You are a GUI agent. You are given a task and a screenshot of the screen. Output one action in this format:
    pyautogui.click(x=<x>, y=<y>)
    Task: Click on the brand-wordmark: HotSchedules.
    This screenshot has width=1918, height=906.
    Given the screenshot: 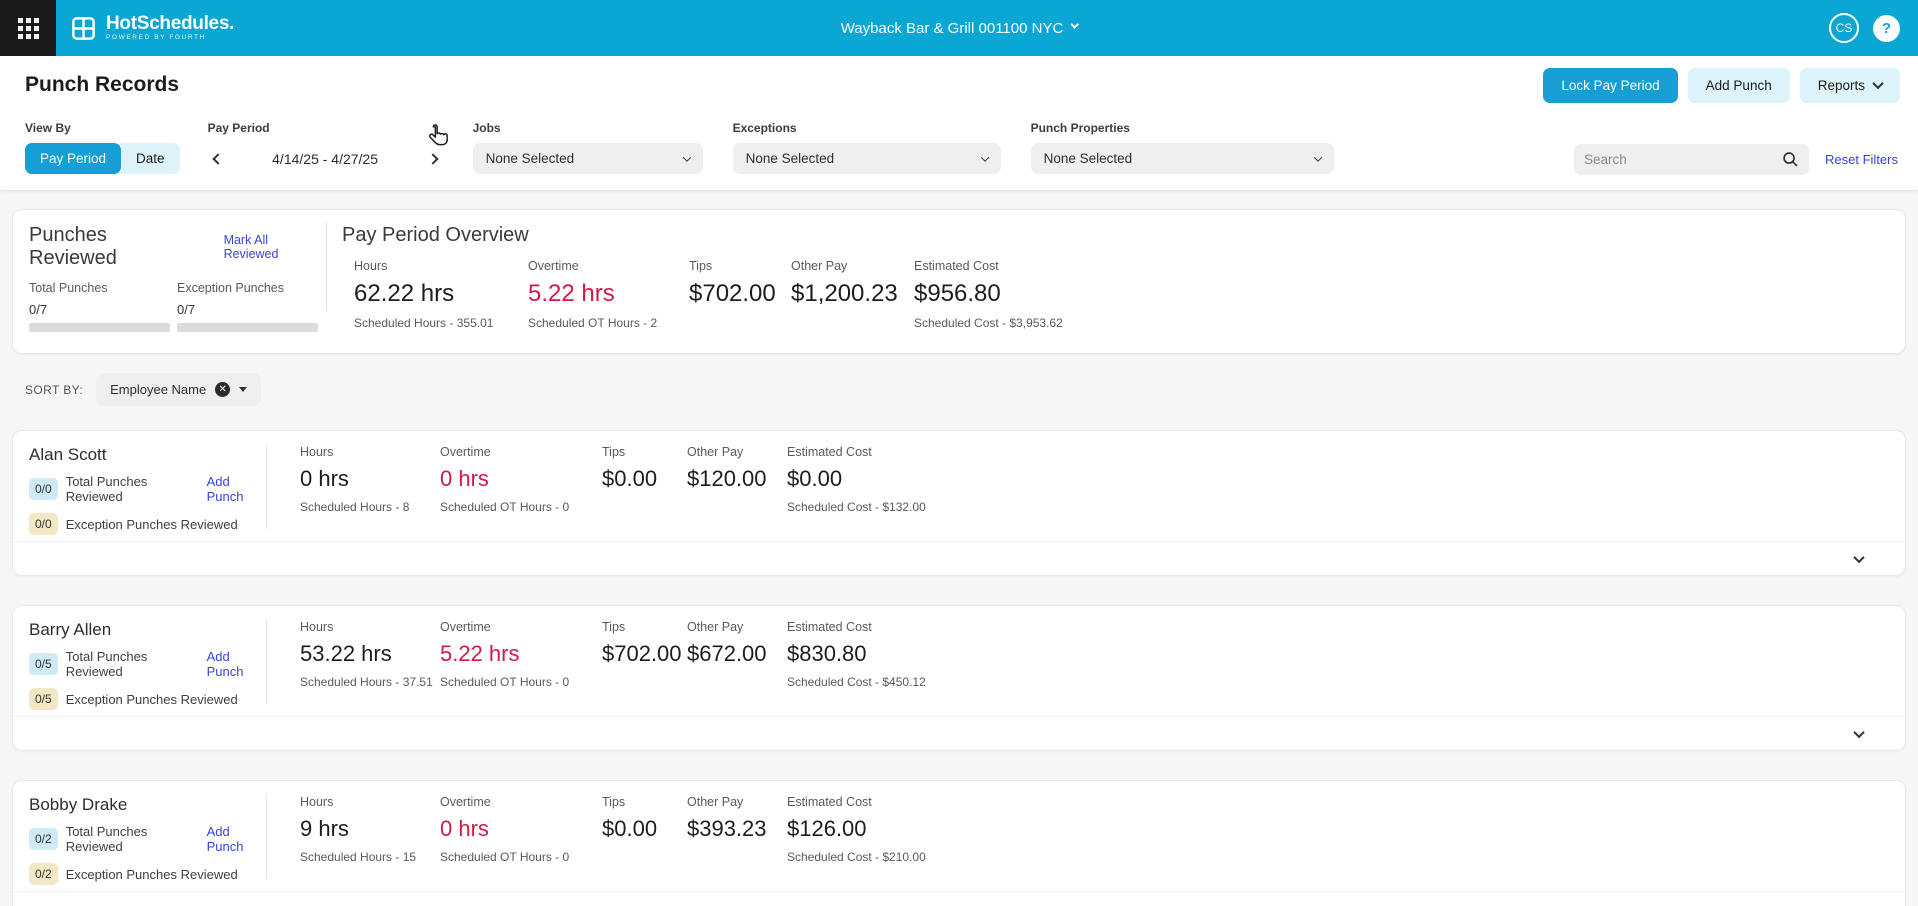 What is the action you would take?
    pyautogui.click(x=170, y=24)
    